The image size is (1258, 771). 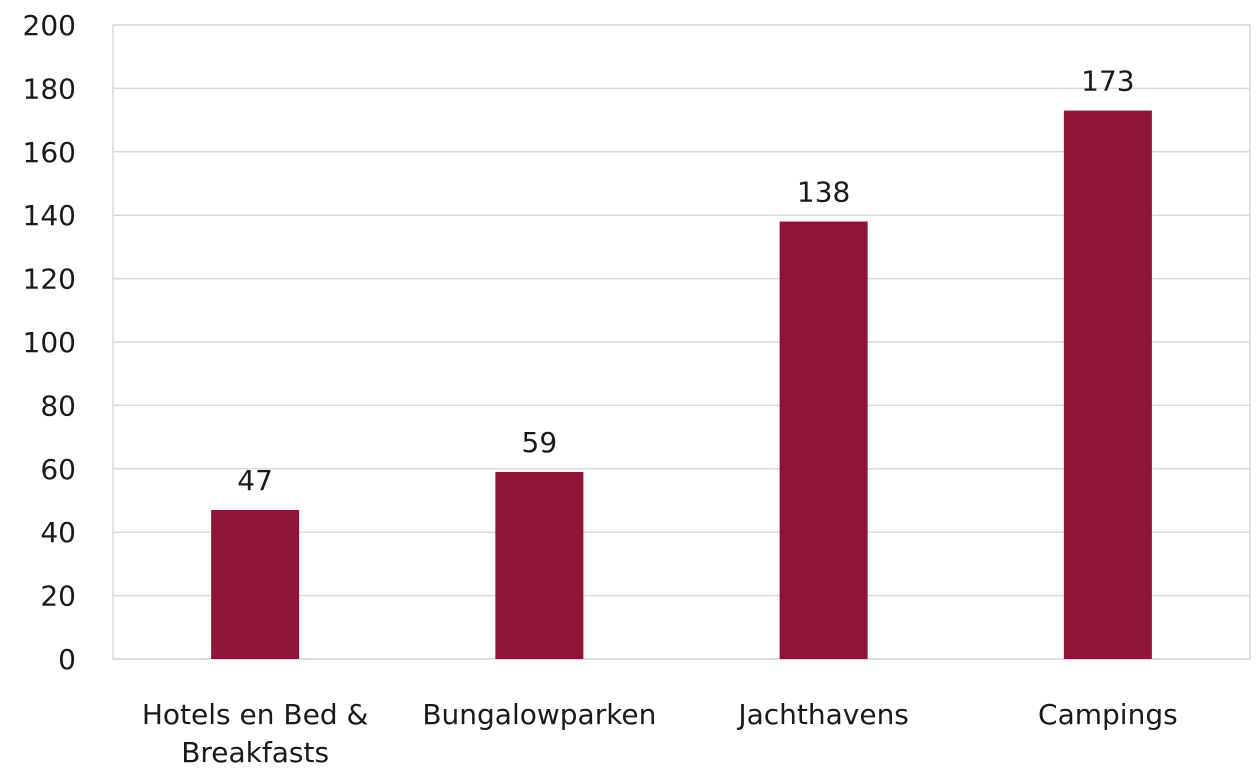 I want to click on data-label: 173, so click(x=1107, y=81).